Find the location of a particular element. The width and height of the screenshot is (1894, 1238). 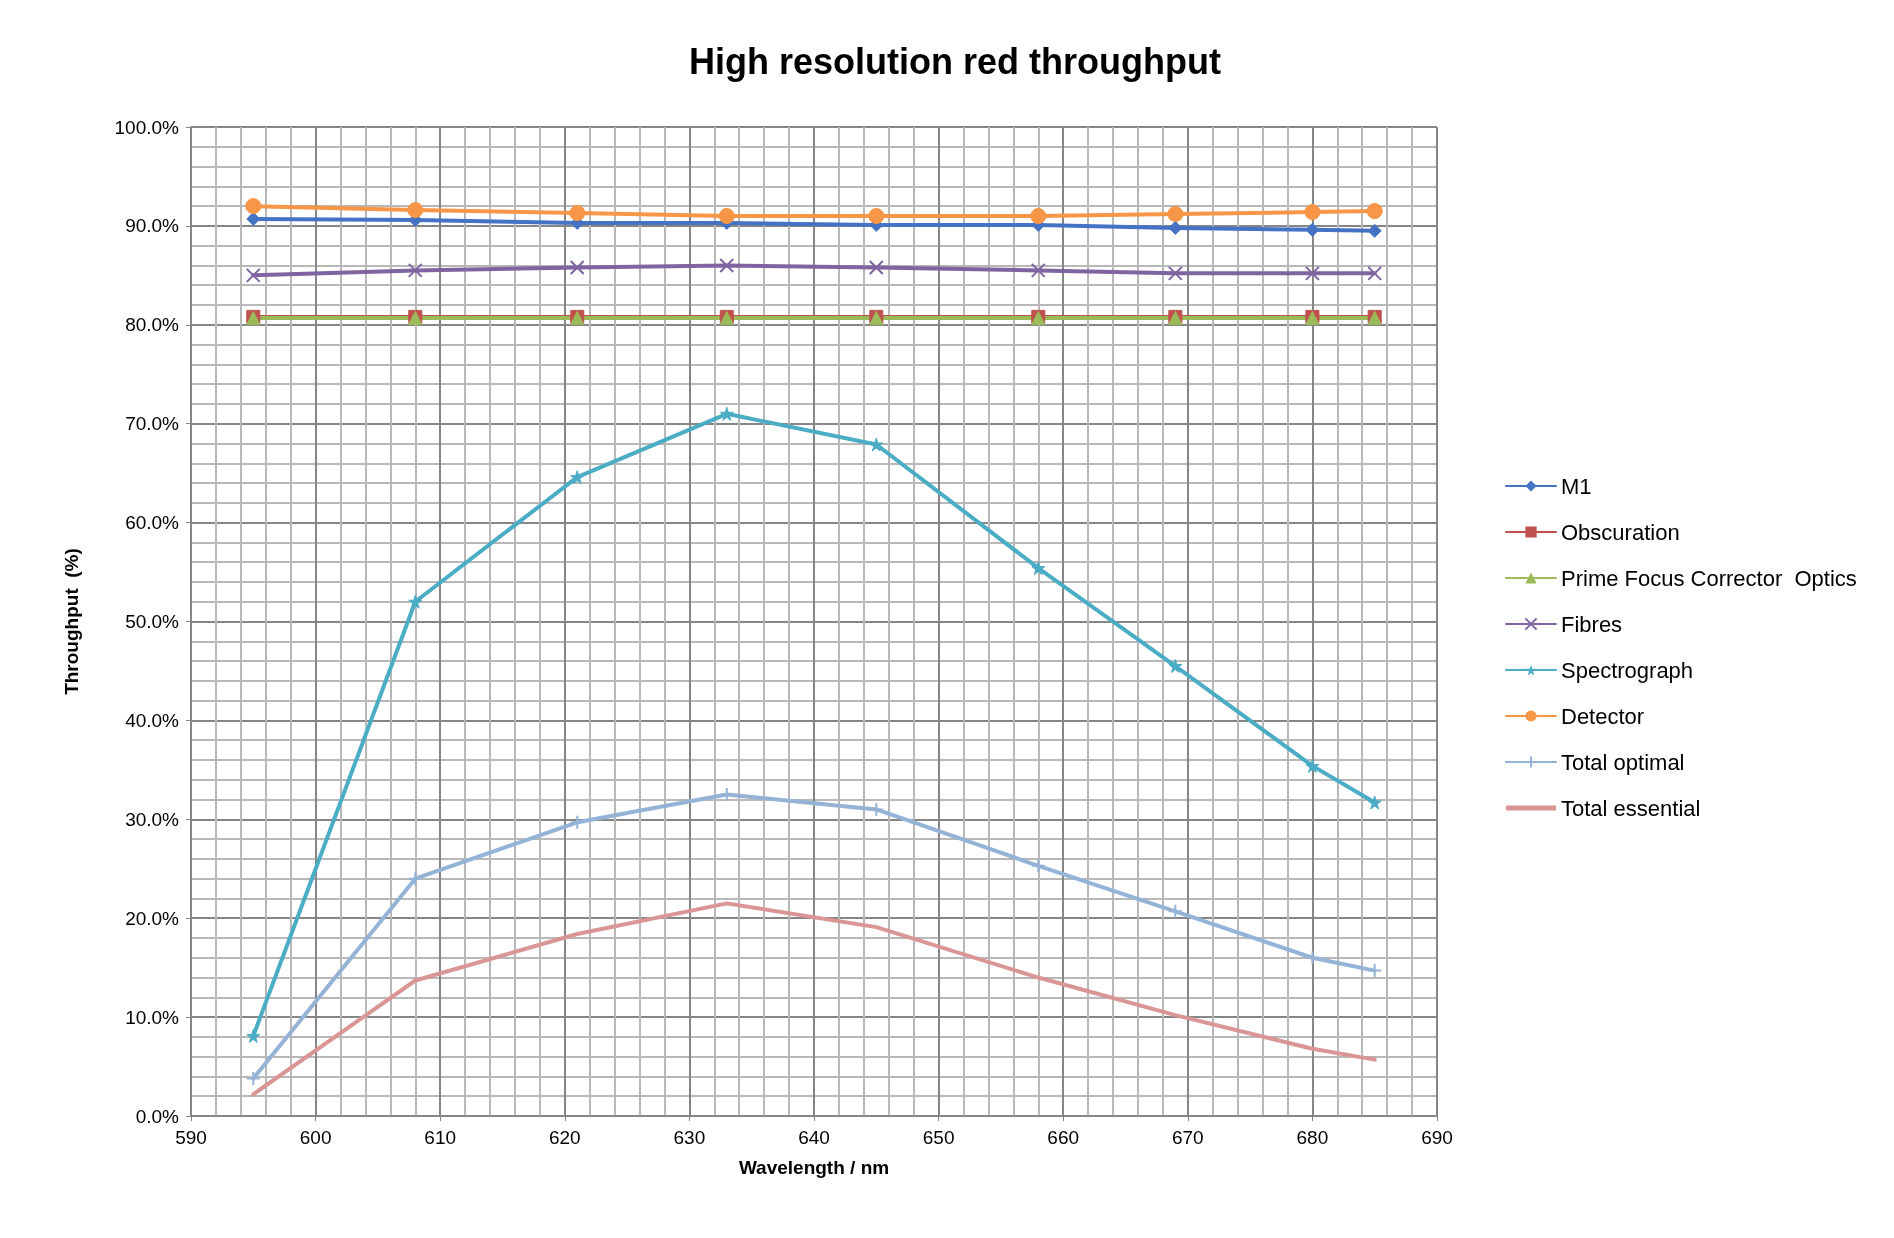

x-tick-label: 660 is located at coordinates (1063, 1137).